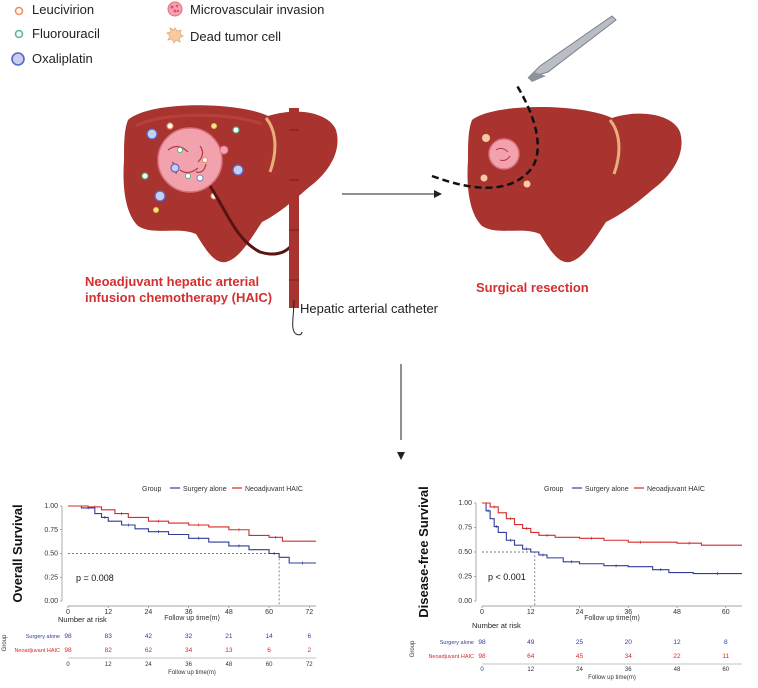 This screenshot has width=758, height=688. Describe the element at coordinates (109, 650) in the screenshot. I see `risk-count: 82` at that location.